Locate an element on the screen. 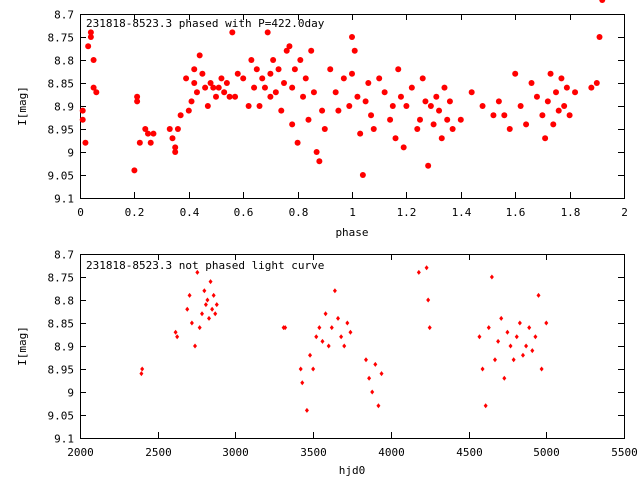  x-tick-label: 1.2 is located at coordinates (407, 212).